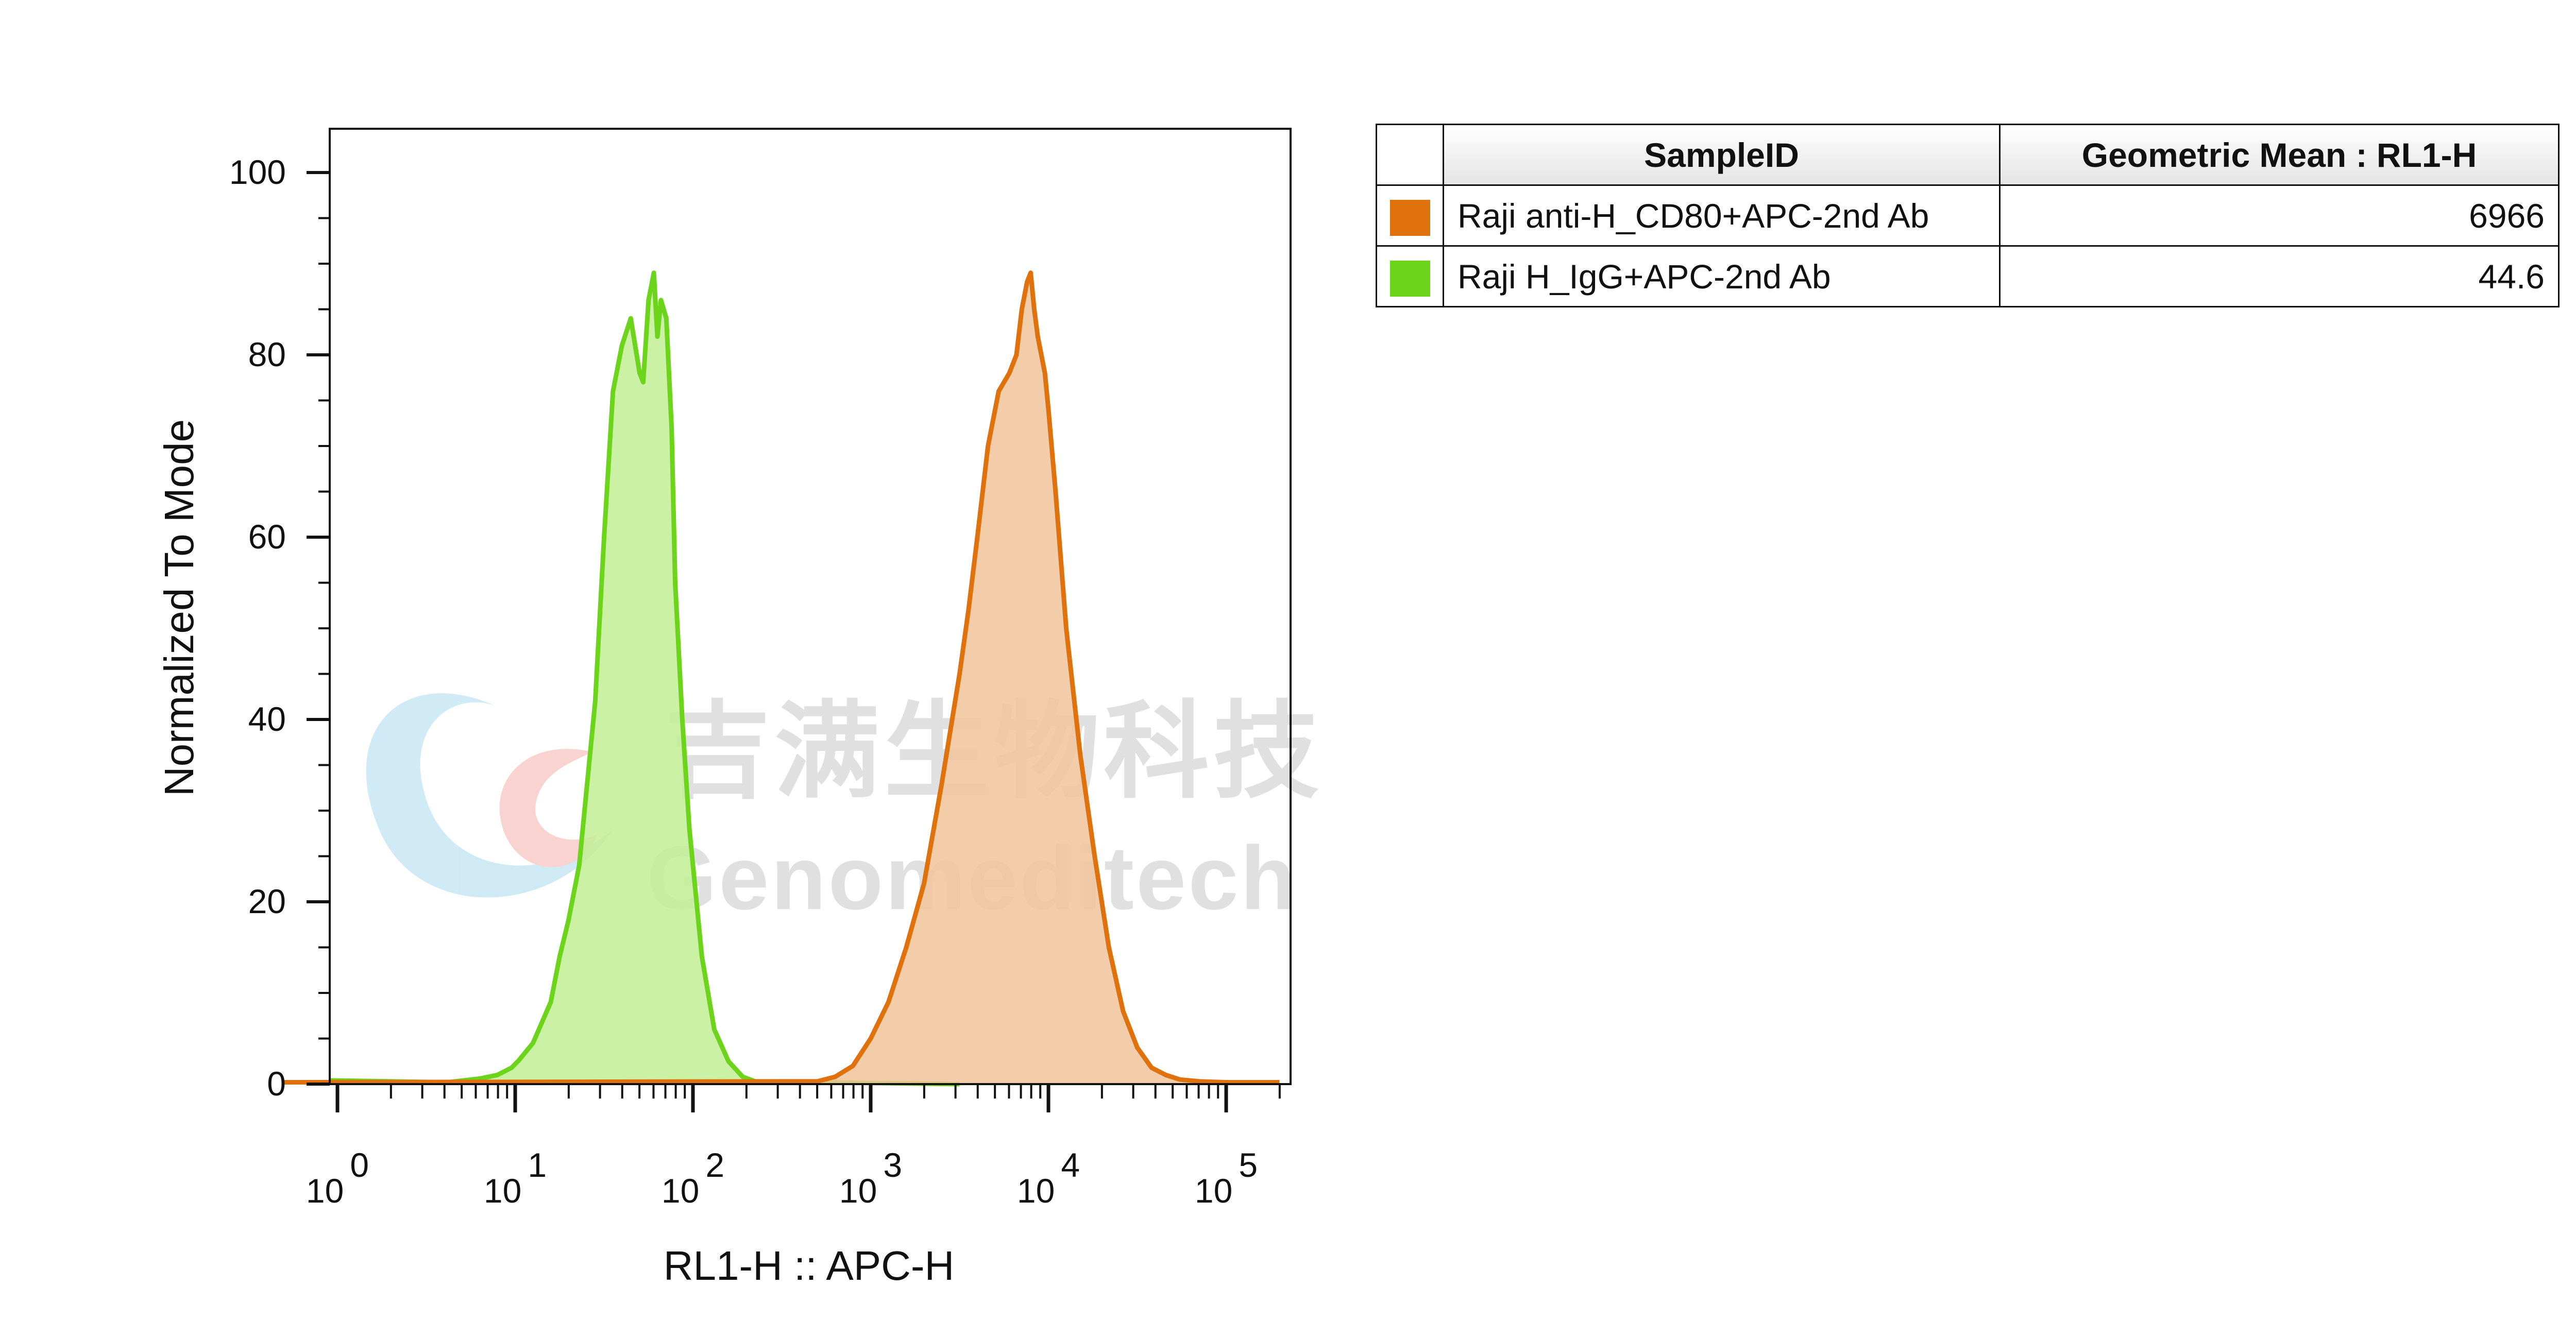  What do you see at coordinates (267, 719) in the screenshot?
I see `y-tick-label: 40` at bounding box center [267, 719].